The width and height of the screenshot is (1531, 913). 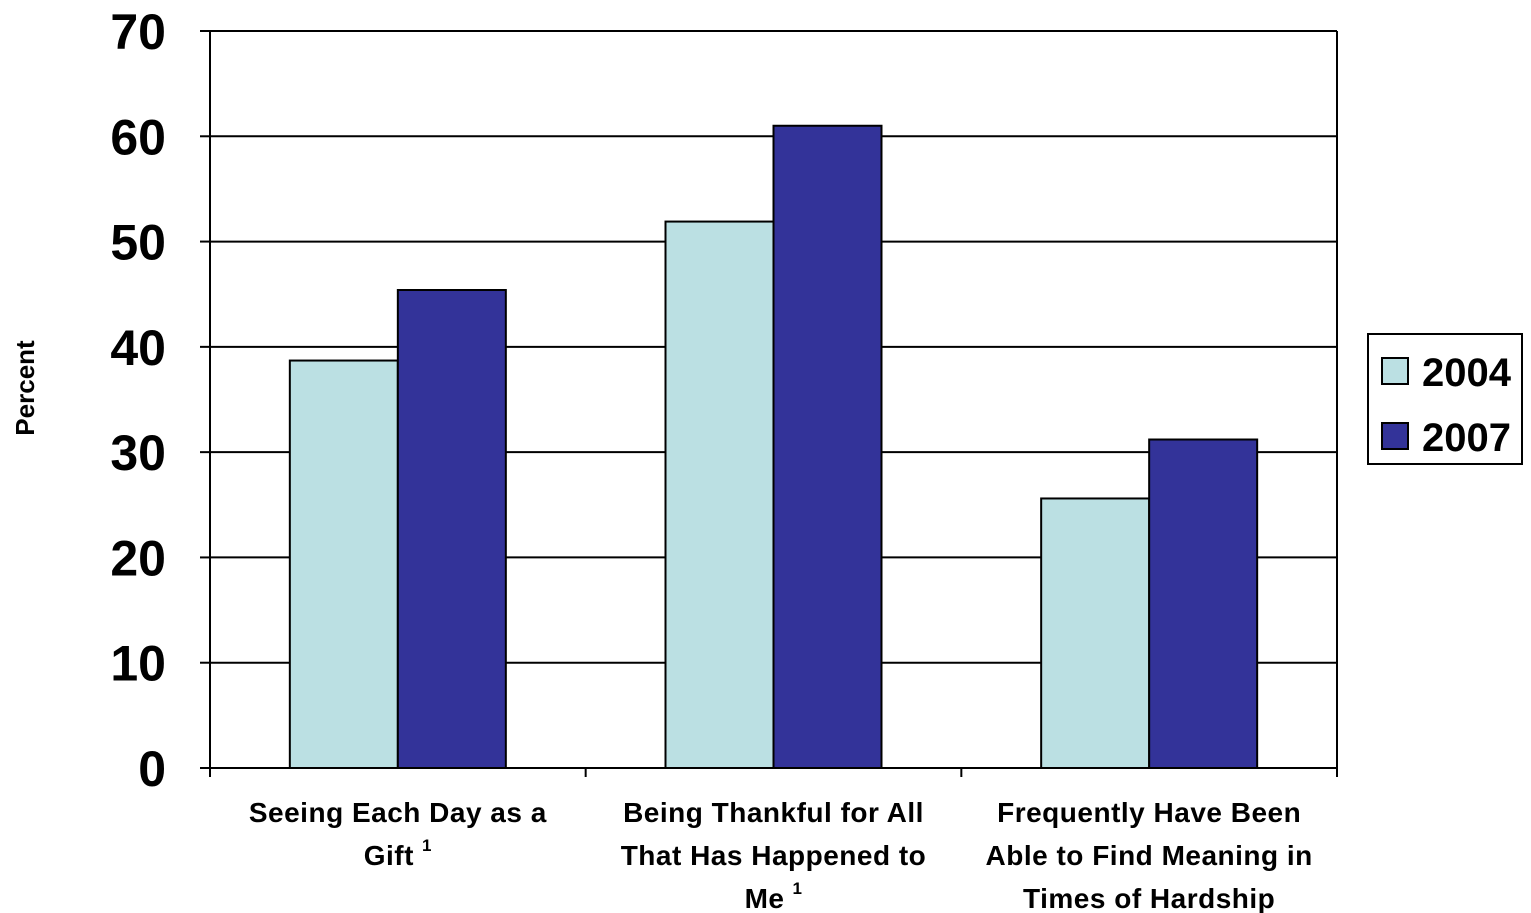 I want to click on x-category-label-3-line-2: Able to Find Meaning in, so click(x=1149, y=855).